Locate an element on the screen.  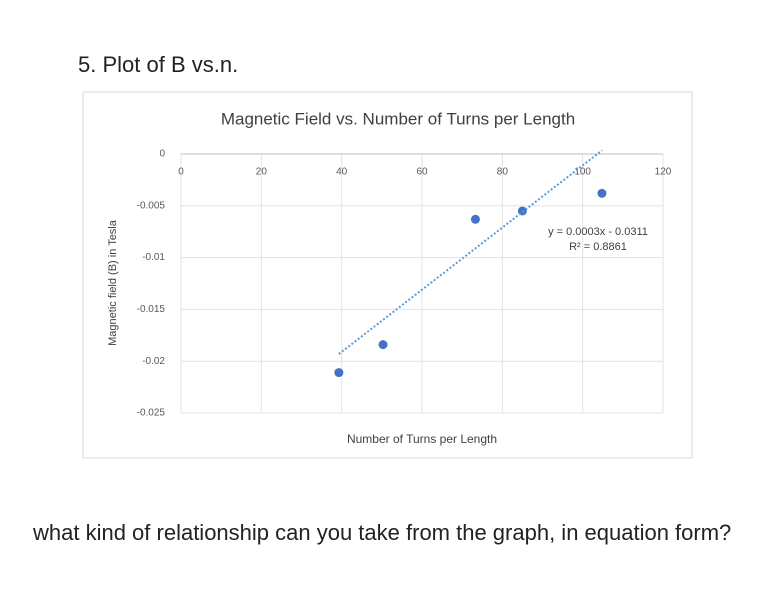
y-tick-label: -0.005 is located at coordinates (151, 205).